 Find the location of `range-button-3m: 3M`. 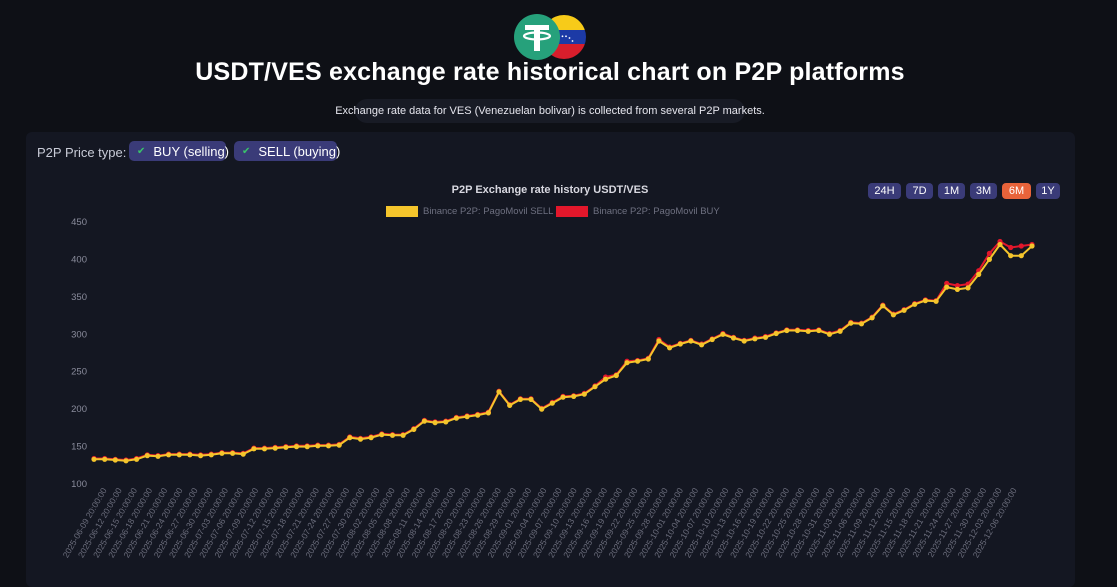

range-button-3m: 3M is located at coordinates (983, 191).